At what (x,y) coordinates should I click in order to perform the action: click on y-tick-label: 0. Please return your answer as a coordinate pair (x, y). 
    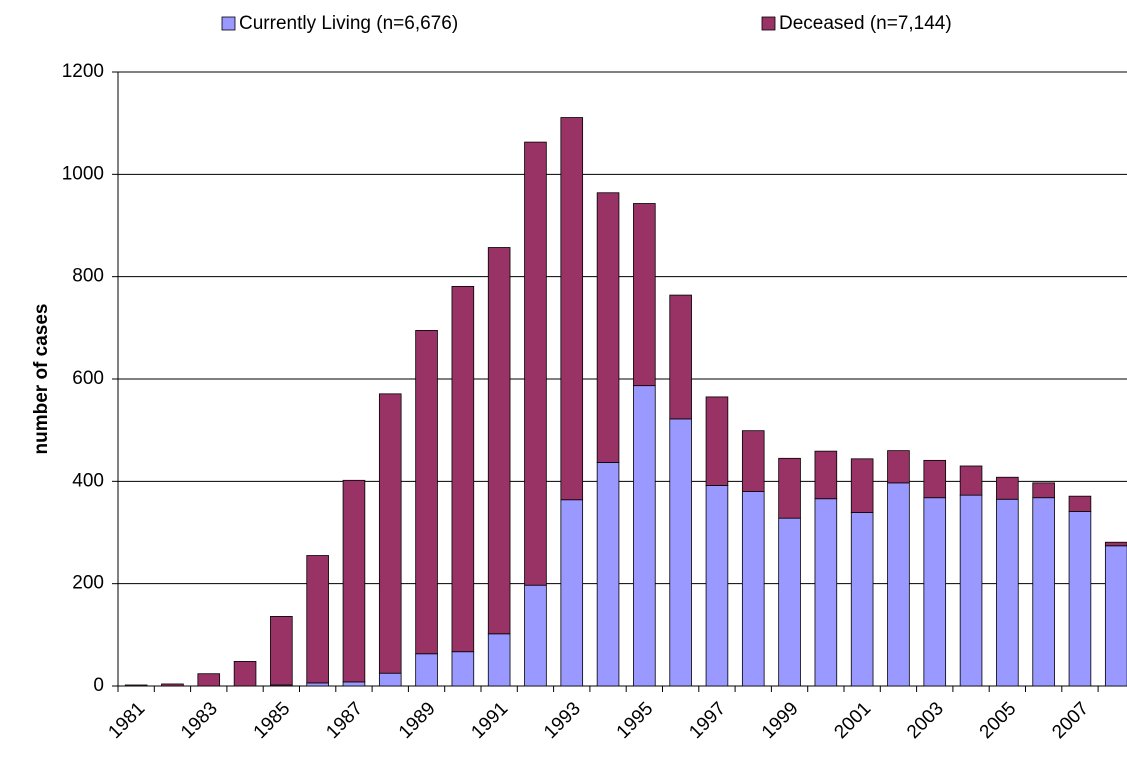
    Looking at the image, I should click on (98, 685).